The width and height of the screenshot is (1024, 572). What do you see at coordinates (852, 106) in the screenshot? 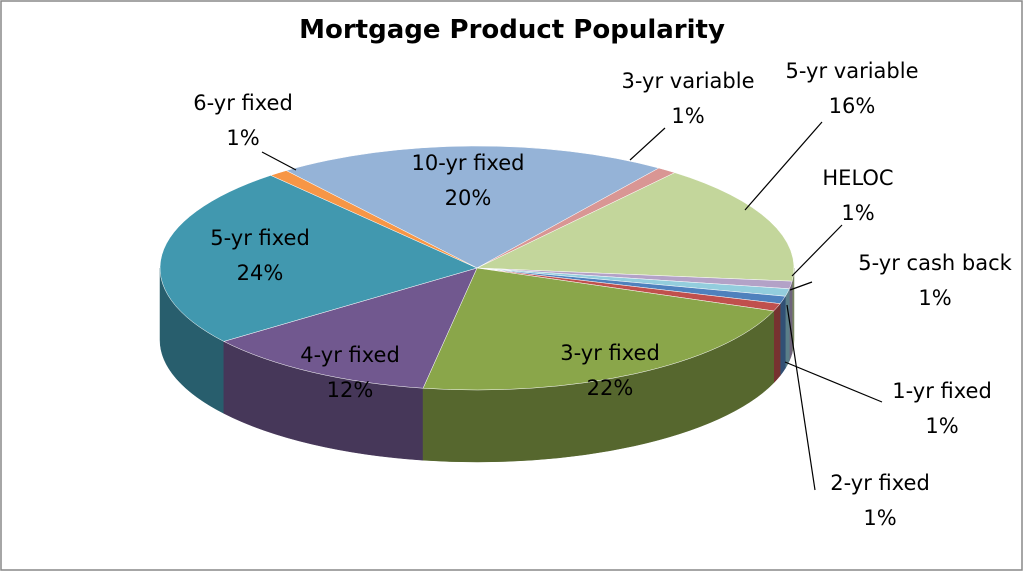
I see `slice-value-label: 16%` at bounding box center [852, 106].